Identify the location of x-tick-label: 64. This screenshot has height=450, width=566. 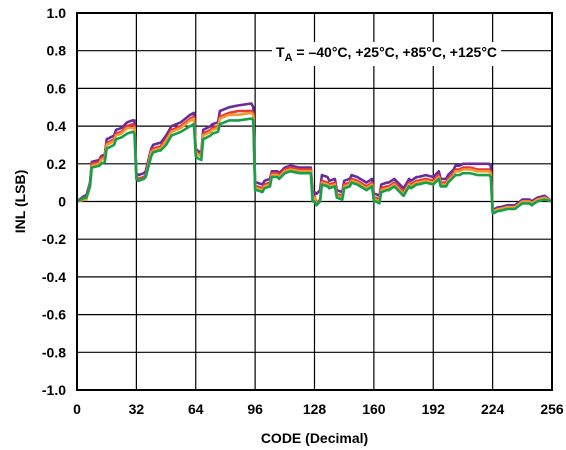
(196, 409).